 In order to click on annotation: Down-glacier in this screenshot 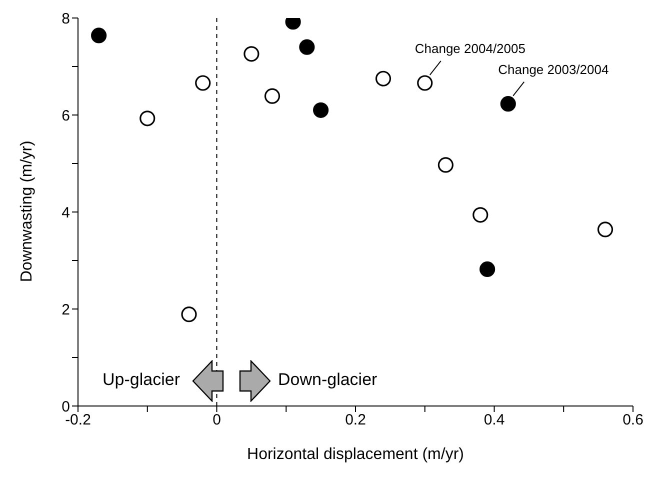, I will do `click(328, 380)`.